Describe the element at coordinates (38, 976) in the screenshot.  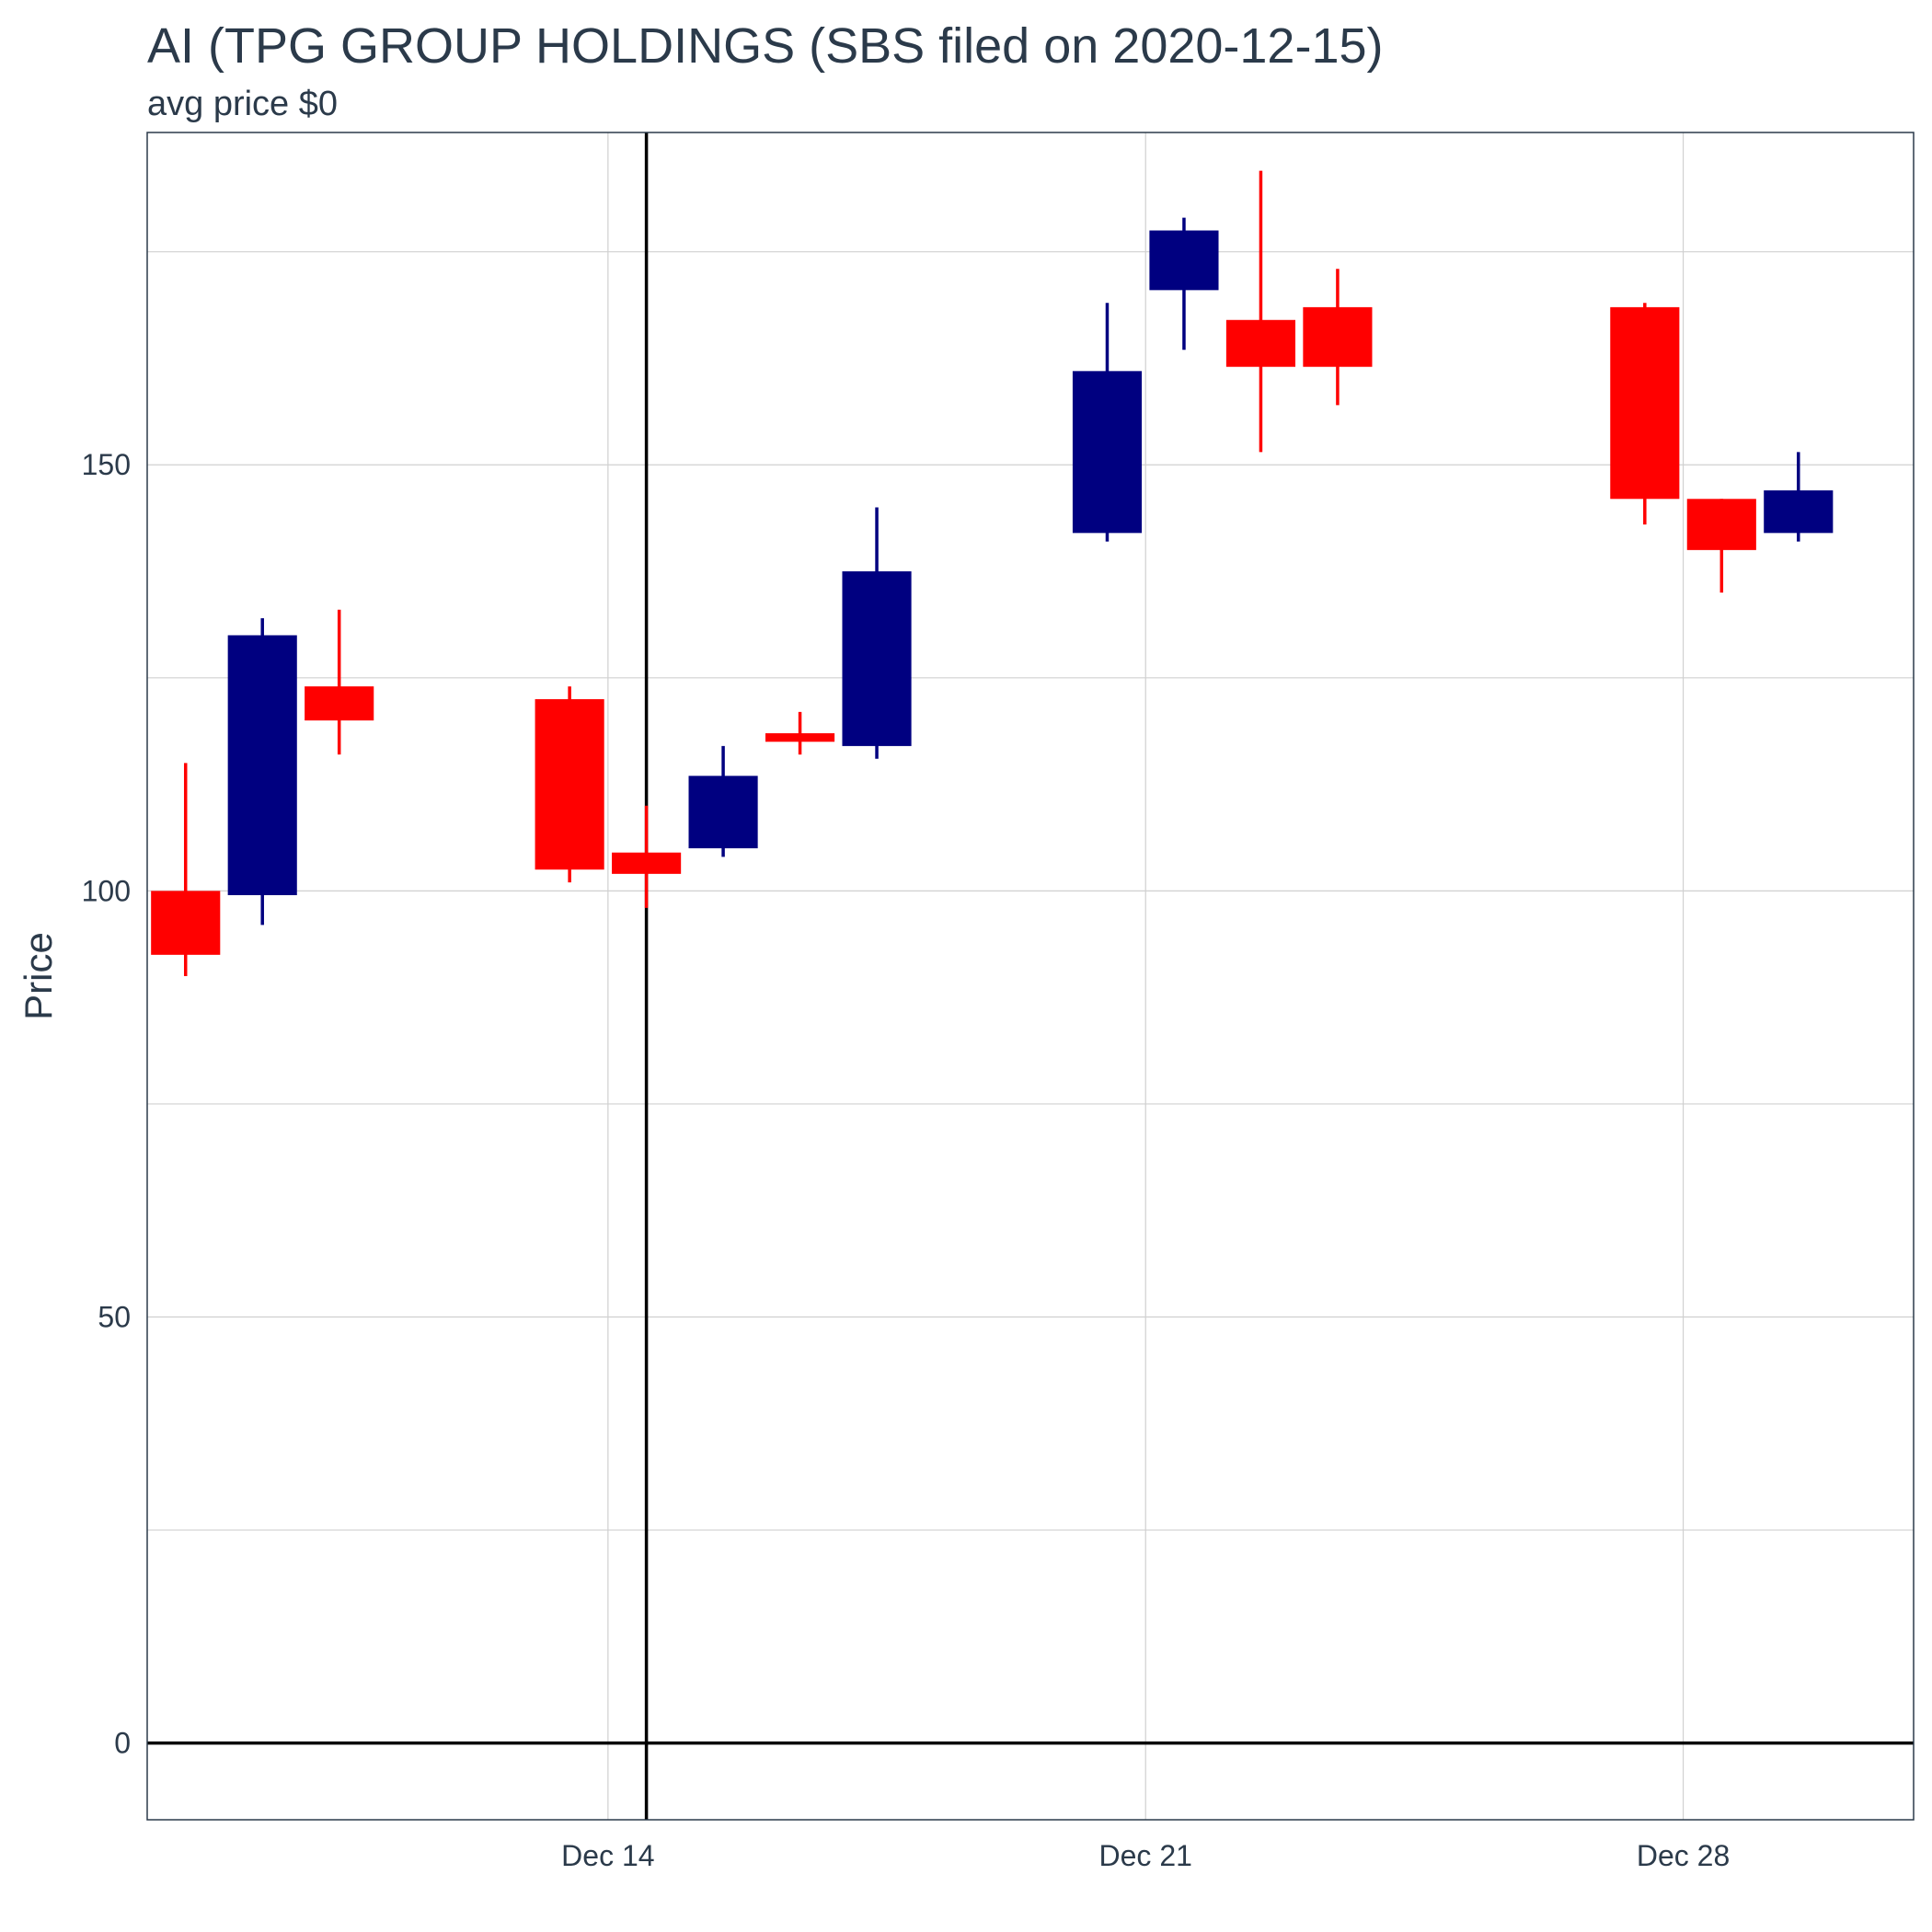
I see `y-axis-title: Price` at that location.